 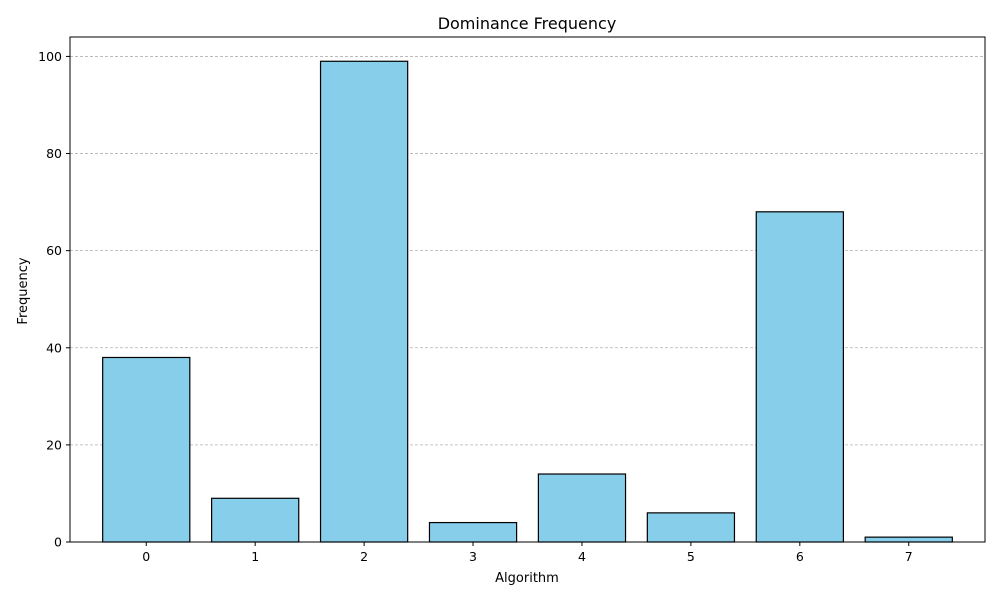 I want to click on y-axis-ticks: 0 20 40 60 80 100, so click(x=54, y=299).